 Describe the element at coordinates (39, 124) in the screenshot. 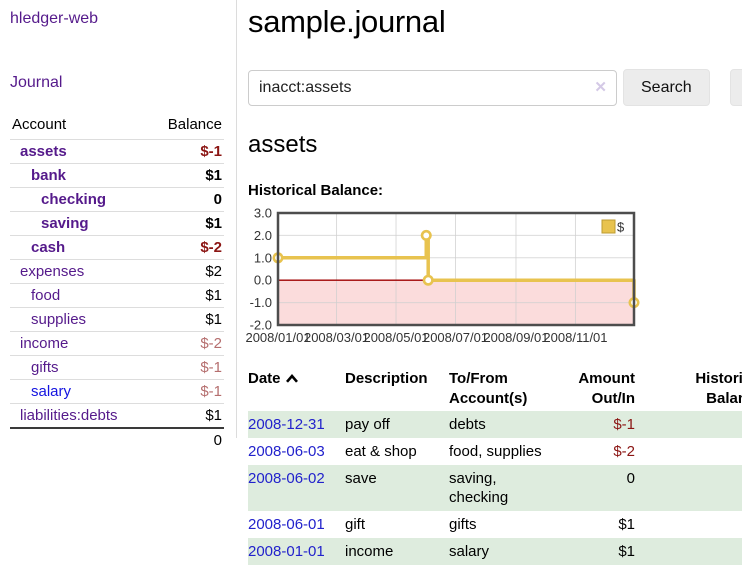

I see `accounts-column-account: Account` at that location.